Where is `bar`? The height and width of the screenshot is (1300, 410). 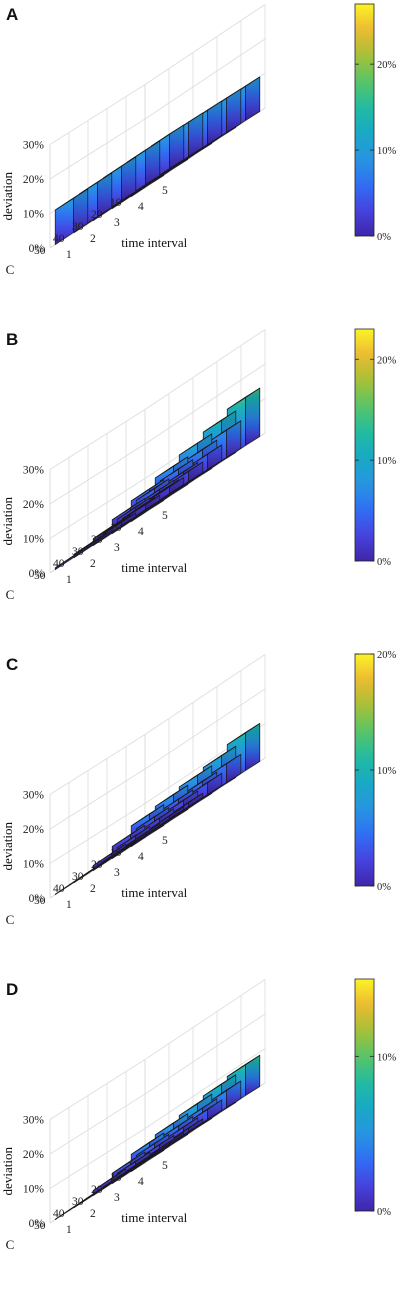 bar is located at coordinates (71, 558).